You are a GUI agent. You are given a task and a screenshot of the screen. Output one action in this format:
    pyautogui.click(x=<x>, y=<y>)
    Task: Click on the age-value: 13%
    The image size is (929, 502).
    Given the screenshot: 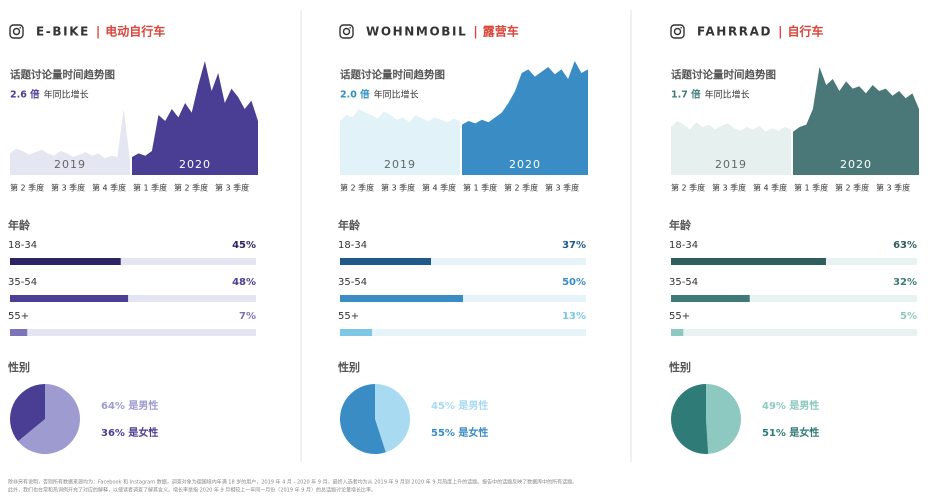 What is the action you would take?
    pyautogui.click(x=574, y=316)
    